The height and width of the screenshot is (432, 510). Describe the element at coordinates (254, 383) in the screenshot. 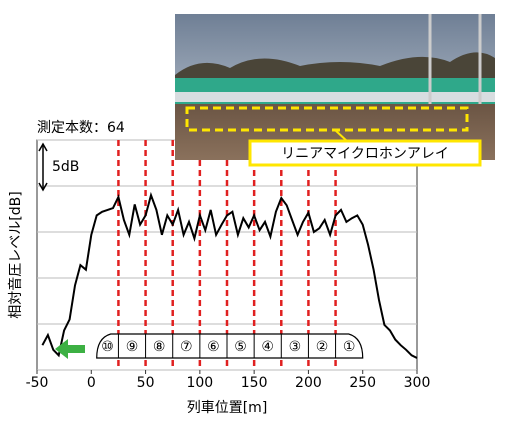

I see `x-tick-label: 150` at that location.